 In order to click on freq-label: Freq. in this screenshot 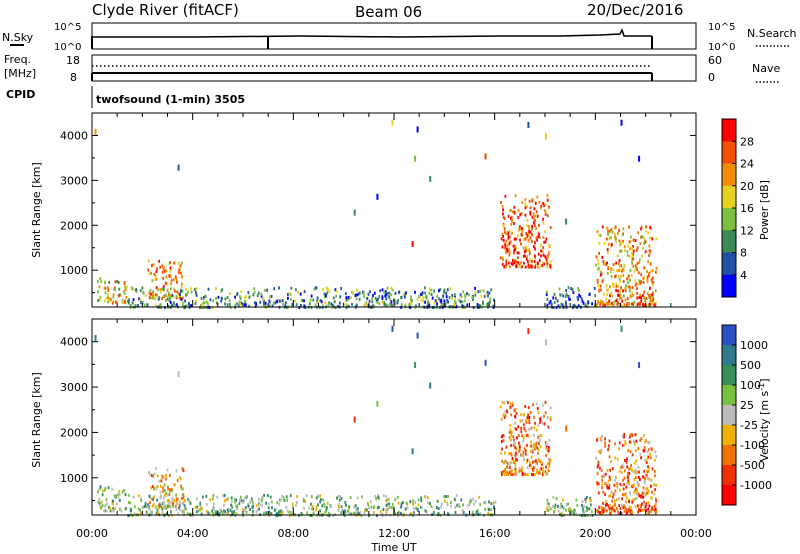, I will do `click(17, 59)`.